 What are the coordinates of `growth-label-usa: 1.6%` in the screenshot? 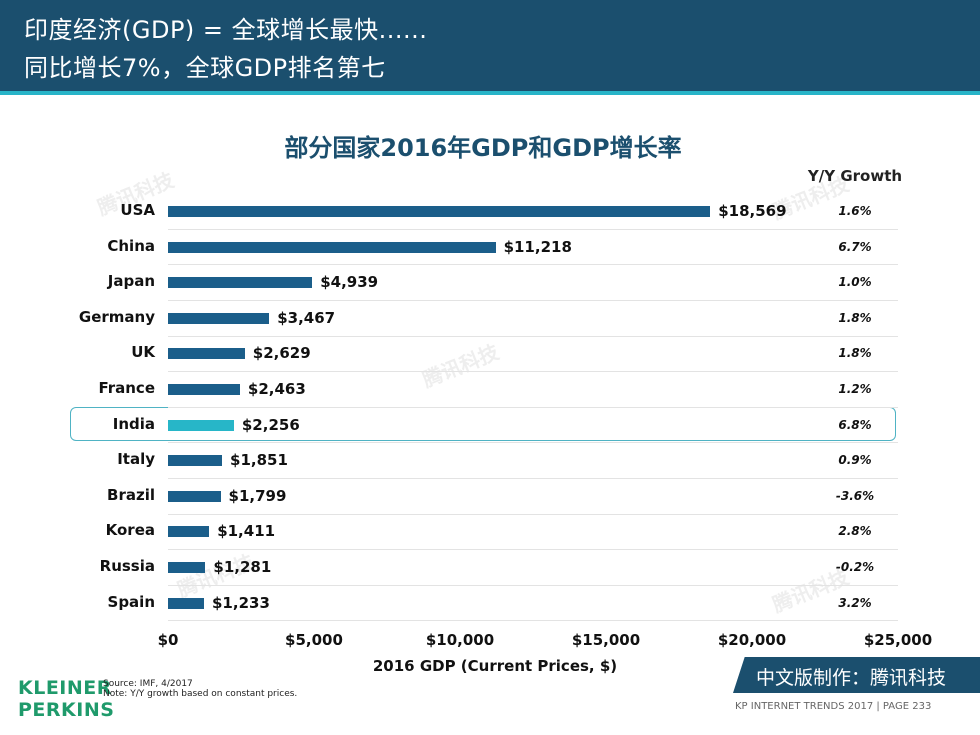 It's located at (855, 211).